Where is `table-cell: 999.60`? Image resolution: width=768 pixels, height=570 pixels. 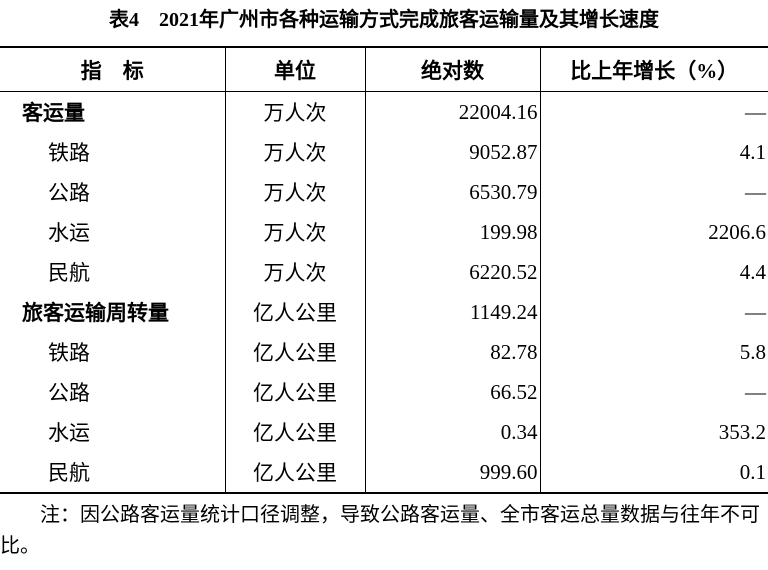
table-cell: 999.60 is located at coordinates (452, 472).